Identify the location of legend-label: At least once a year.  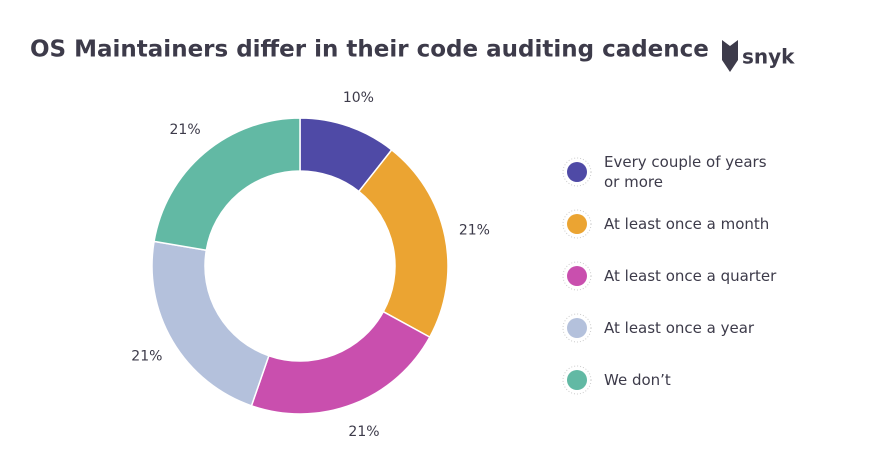
(679, 328).